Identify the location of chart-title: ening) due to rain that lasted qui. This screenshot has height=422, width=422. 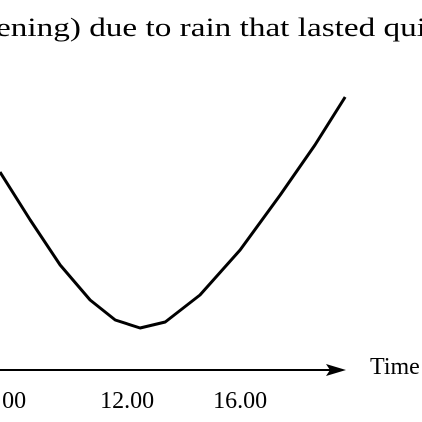
(211, 27).